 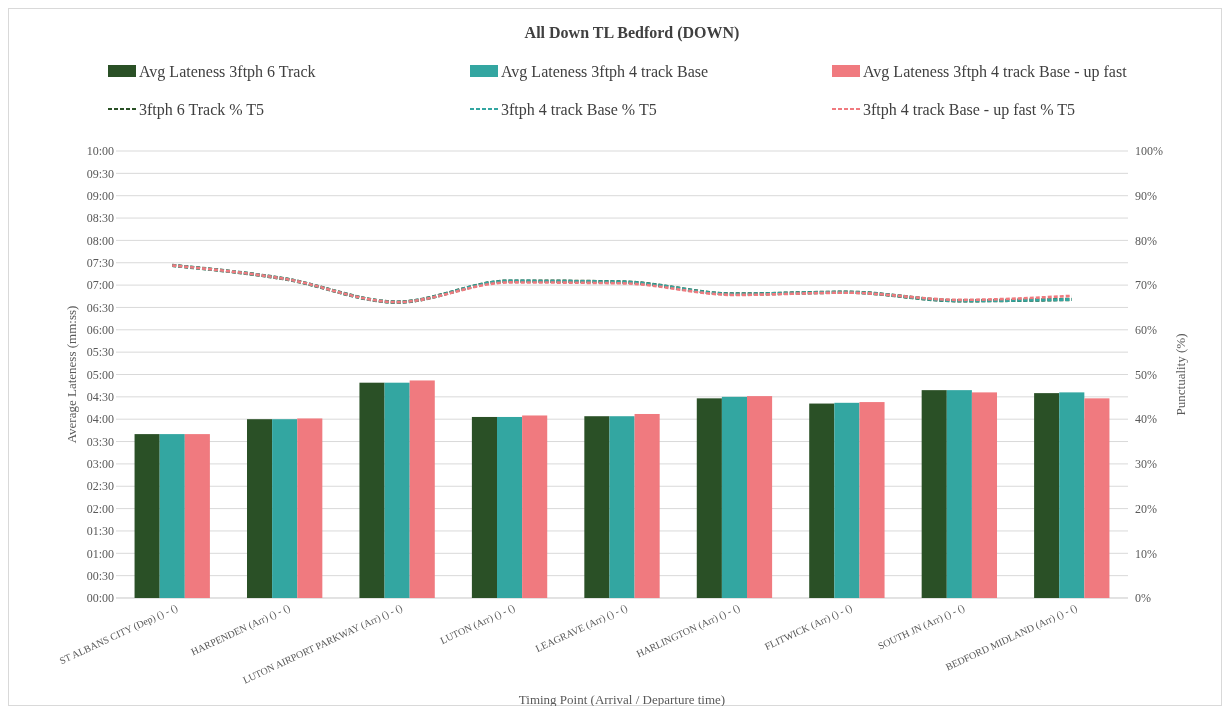 What do you see at coordinates (100, 151) in the screenshot?
I see `y-tick-label: 10:00` at bounding box center [100, 151].